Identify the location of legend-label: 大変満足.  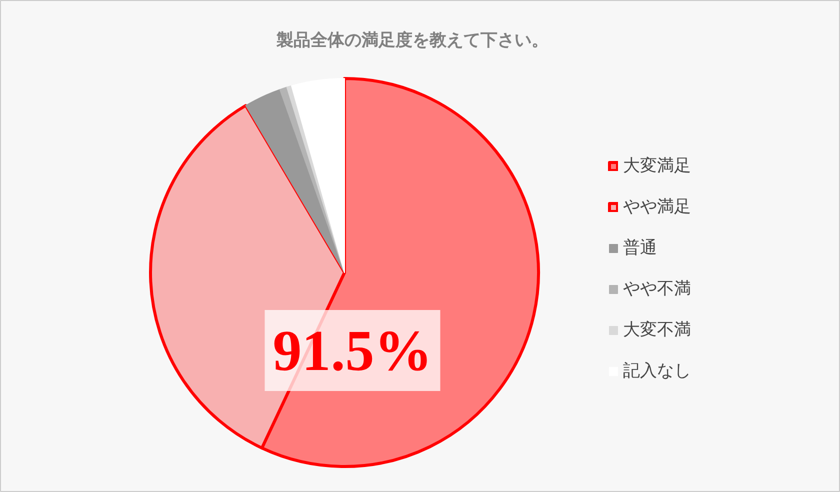
(657, 166).